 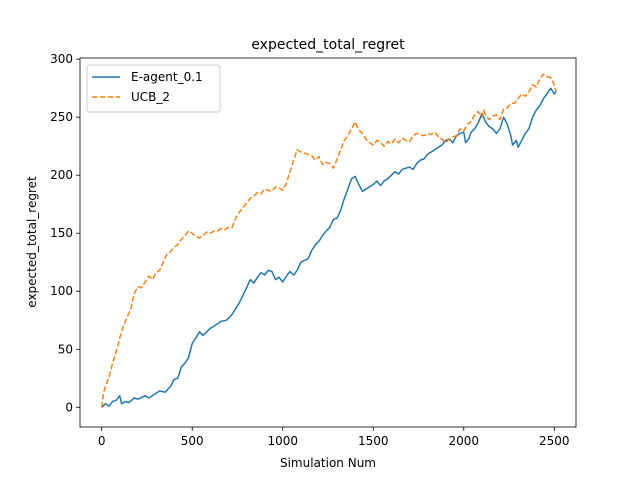 What do you see at coordinates (554, 441) in the screenshot?
I see `x-tick-label: 2500` at bounding box center [554, 441].